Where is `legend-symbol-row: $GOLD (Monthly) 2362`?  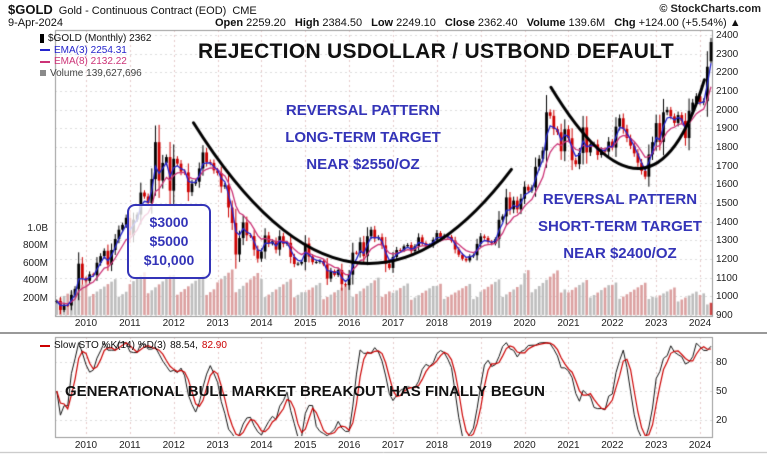
legend-symbol-row: $GOLD (Monthly) 2362 is located at coordinates (95, 39).